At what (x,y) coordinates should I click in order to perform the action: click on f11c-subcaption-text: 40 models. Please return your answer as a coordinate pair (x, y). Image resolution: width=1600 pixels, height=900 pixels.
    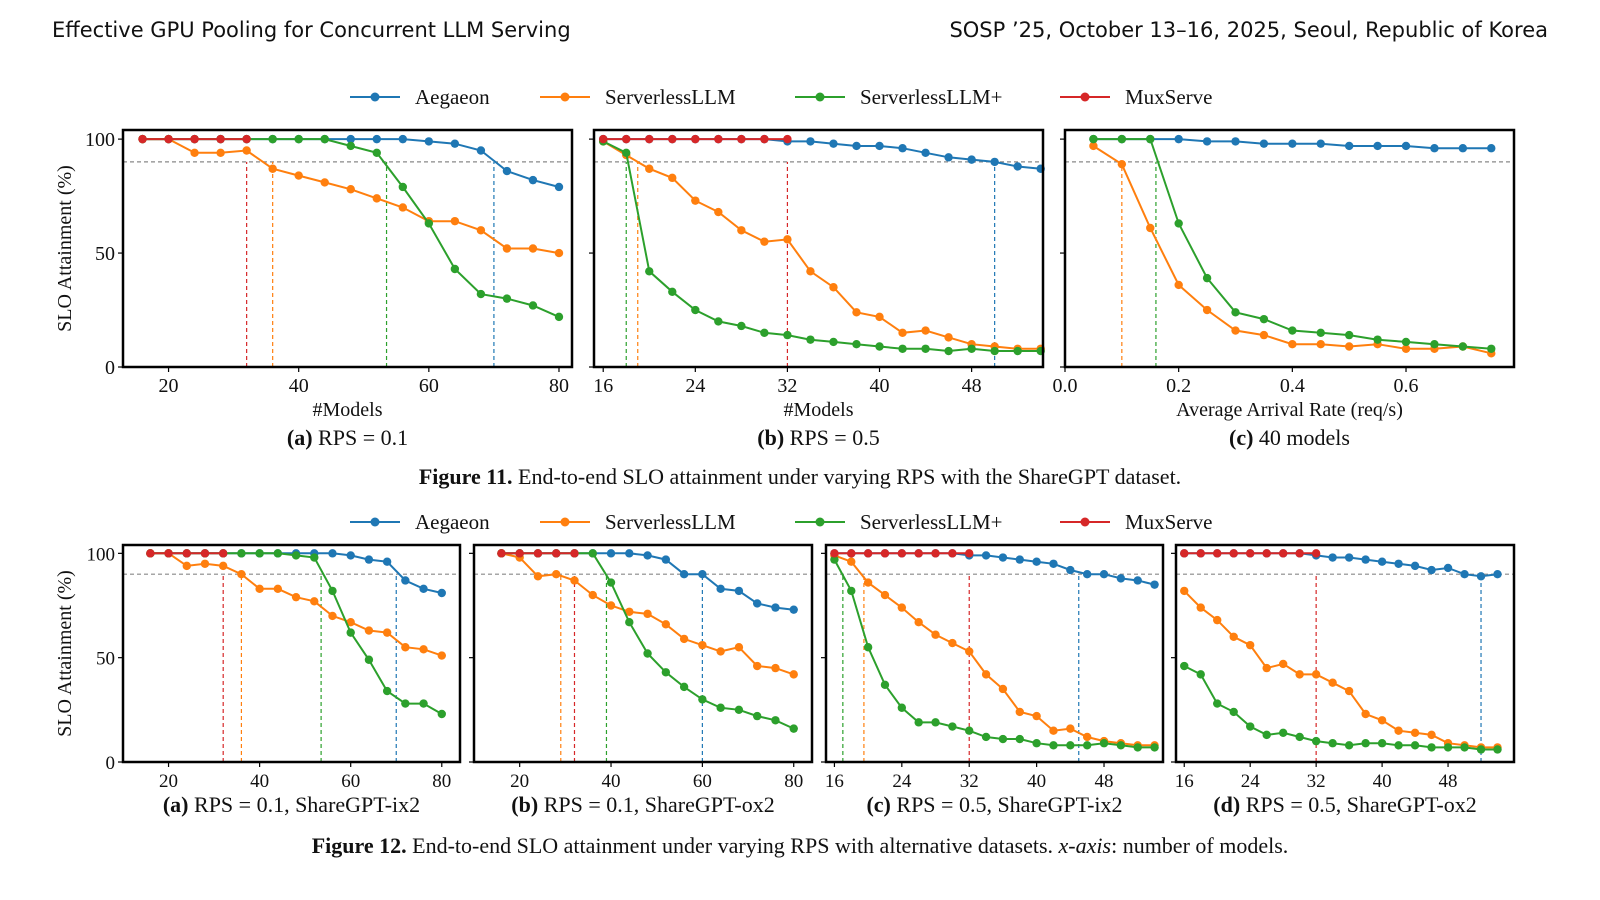
    Looking at the image, I should click on (1304, 437).